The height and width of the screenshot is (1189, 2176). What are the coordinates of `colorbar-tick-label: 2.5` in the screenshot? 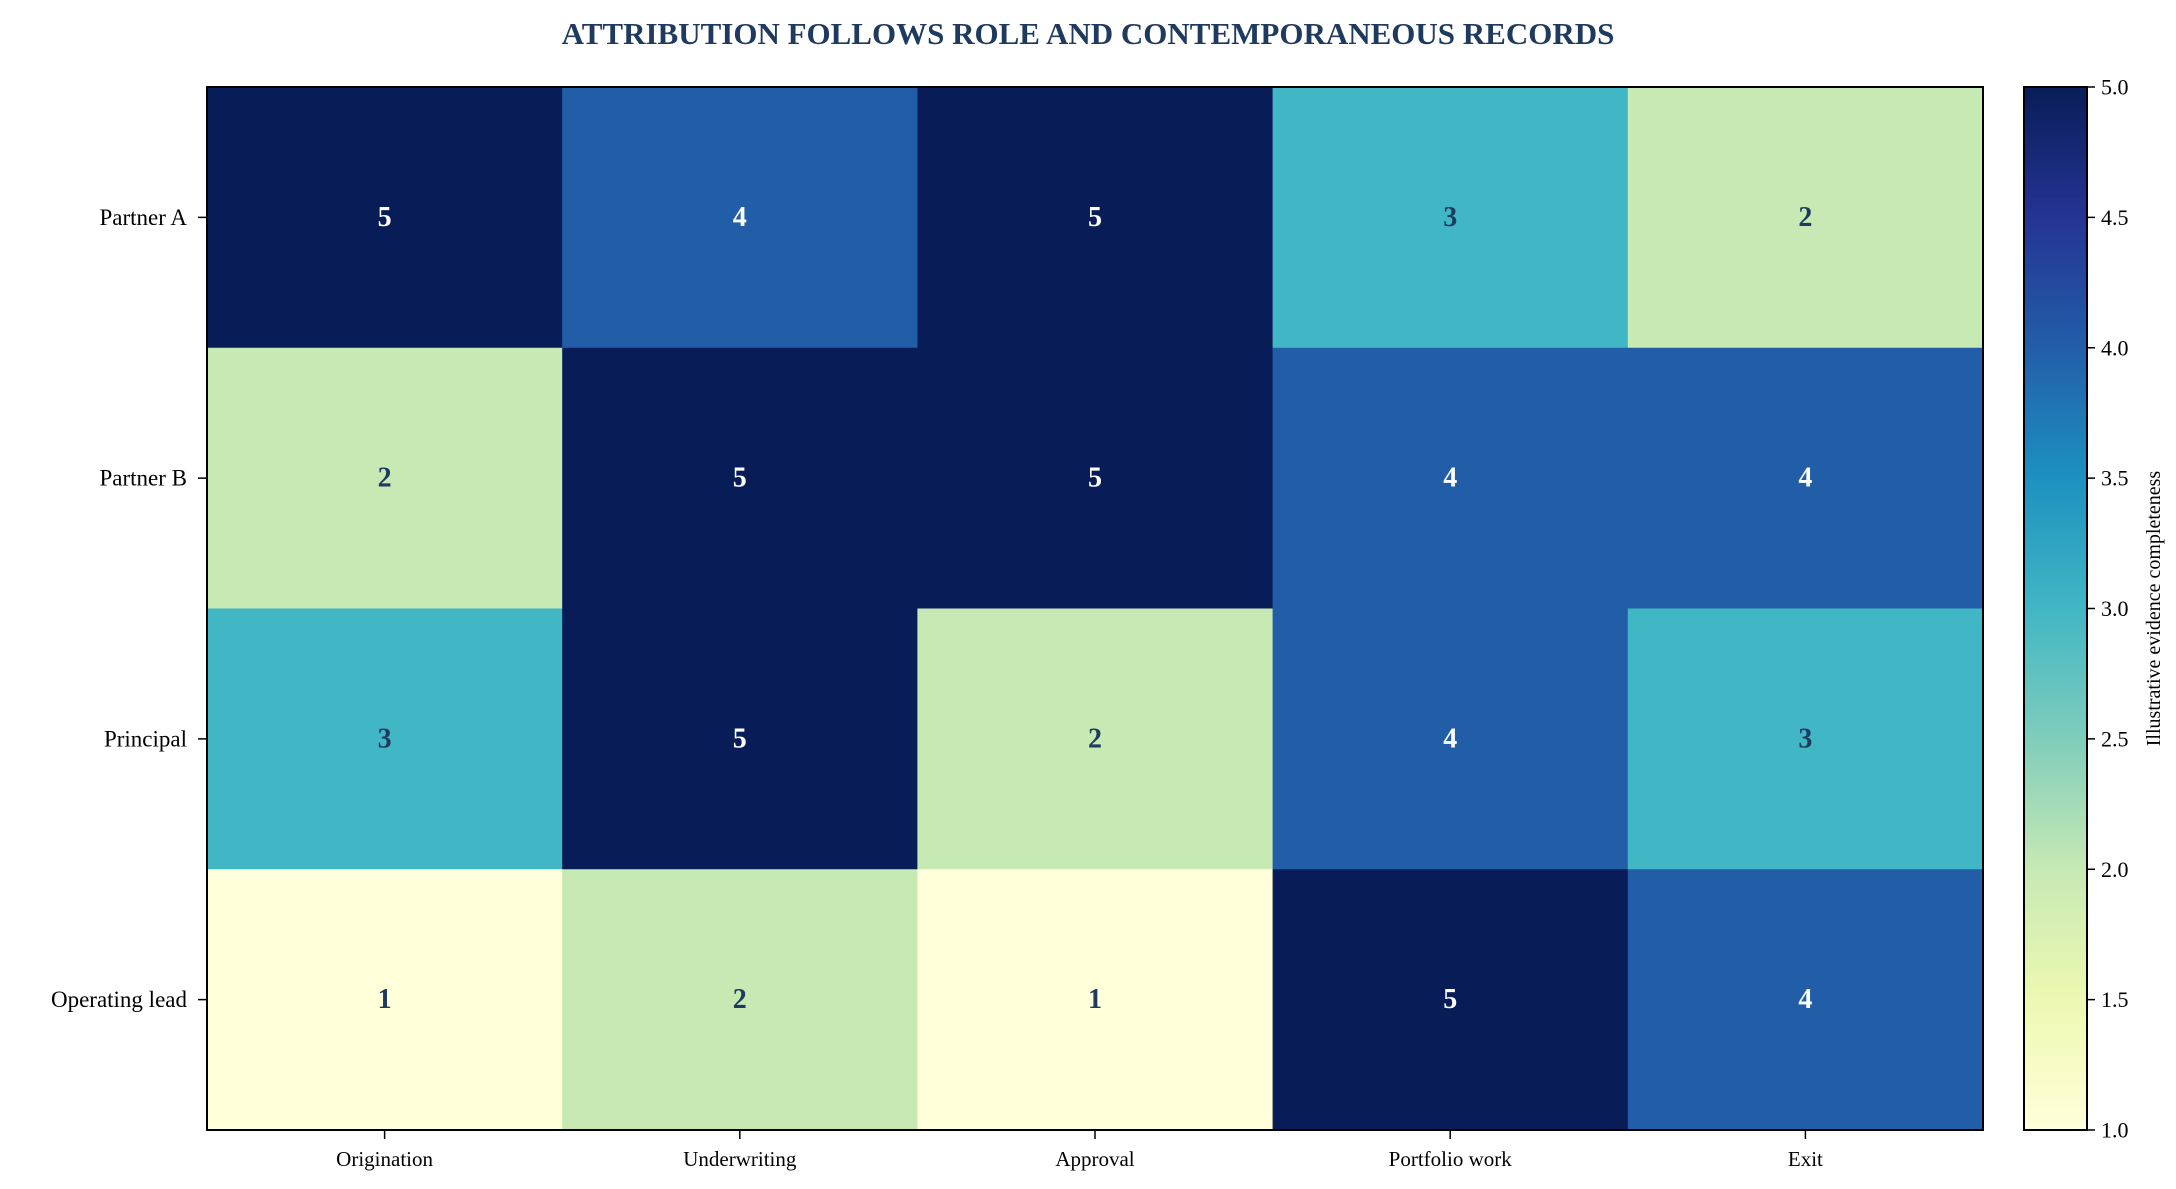 It's located at (2115, 738).